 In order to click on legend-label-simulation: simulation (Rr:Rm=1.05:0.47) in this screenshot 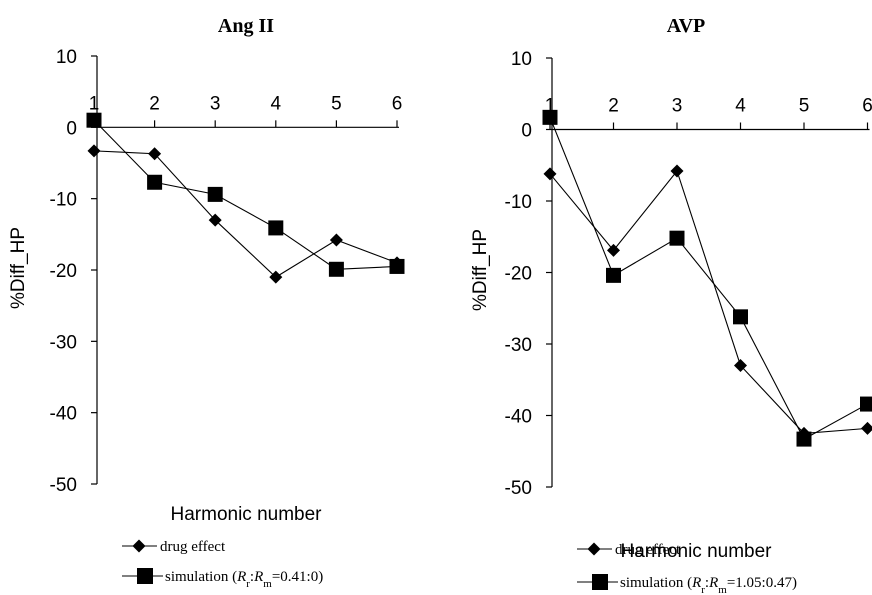, I will do `click(708, 585)`.